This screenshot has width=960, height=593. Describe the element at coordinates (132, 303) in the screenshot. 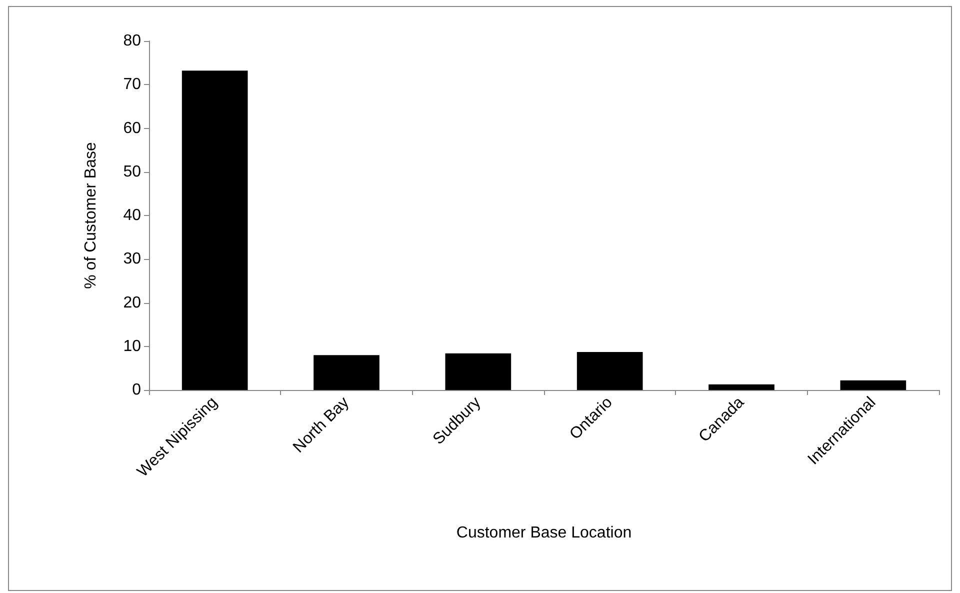

I see `y-tick-label: 20` at that location.